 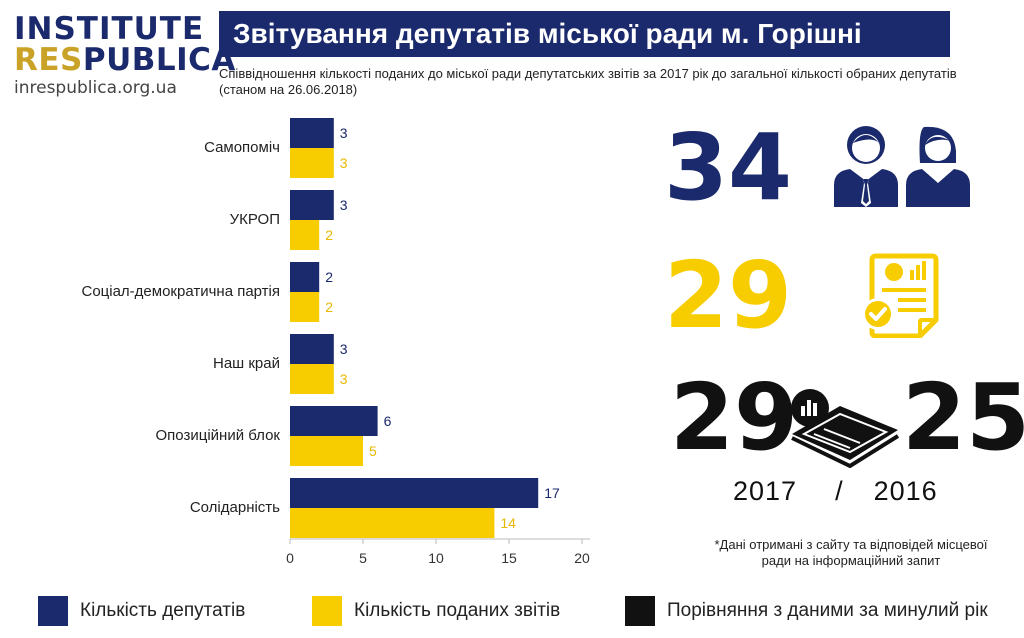 What do you see at coordinates (363, 558) in the screenshot?
I see `x-tick-label: 5` at bounding box center [363, 558].